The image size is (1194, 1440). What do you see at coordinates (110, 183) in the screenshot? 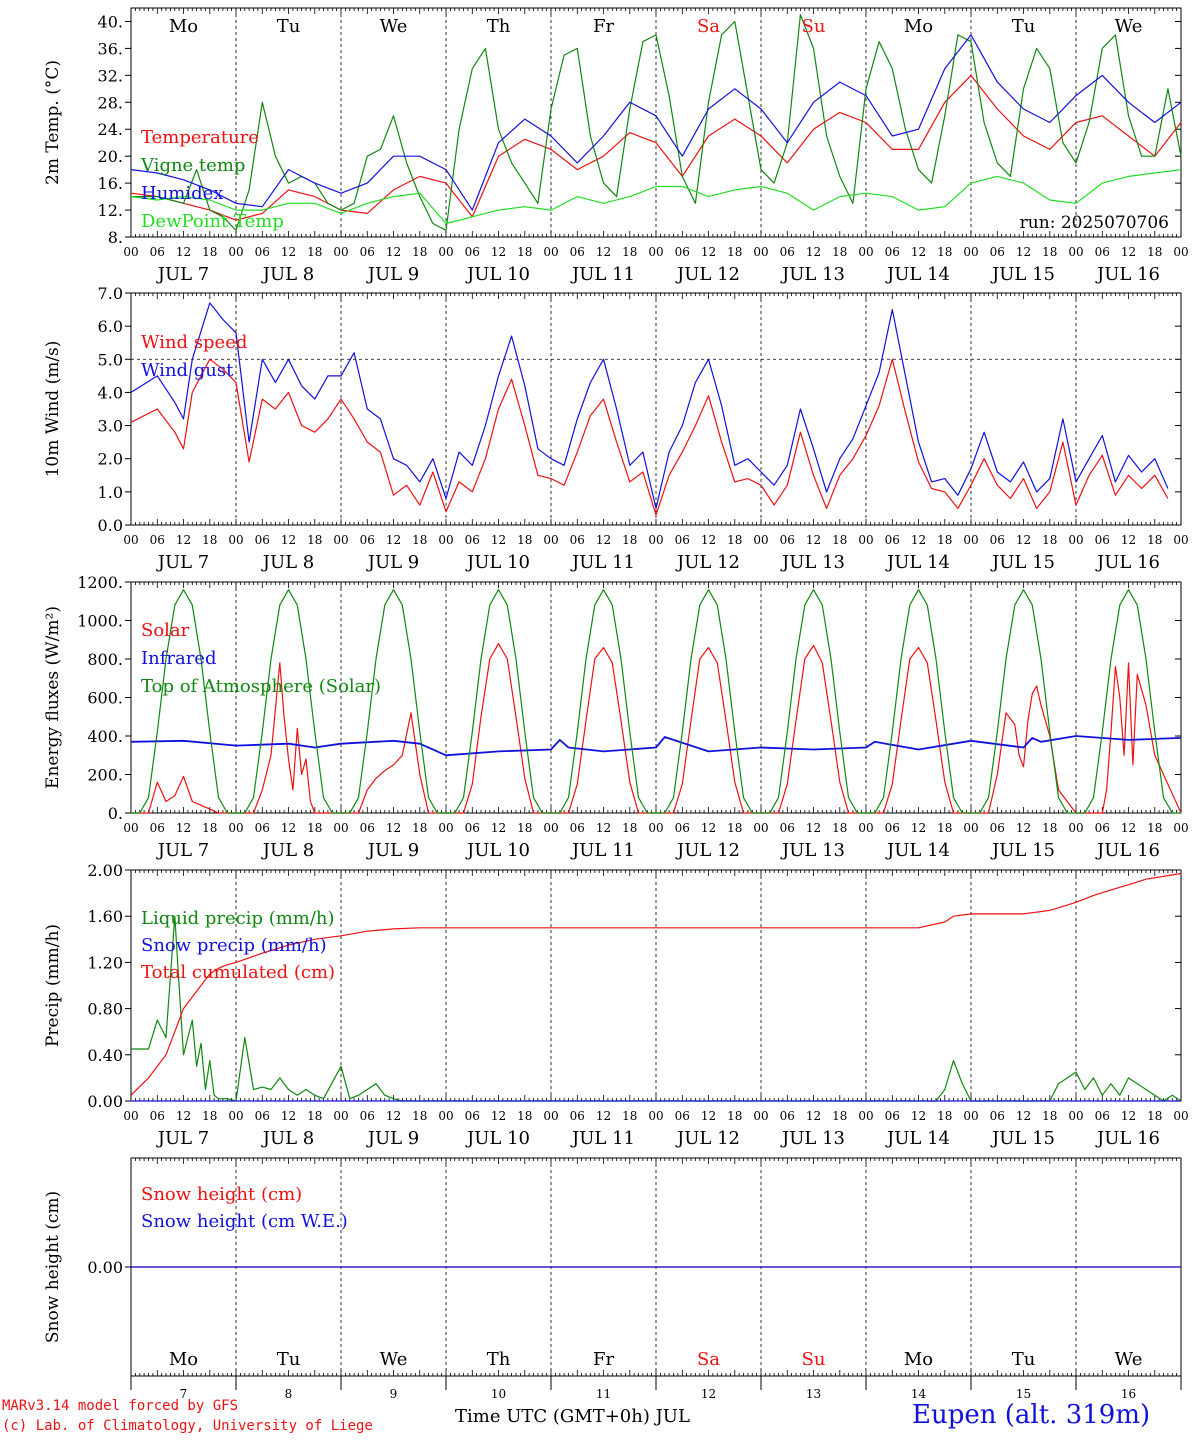
I see `temp-ytick-label: 16.` at bounding box center [110, 183].